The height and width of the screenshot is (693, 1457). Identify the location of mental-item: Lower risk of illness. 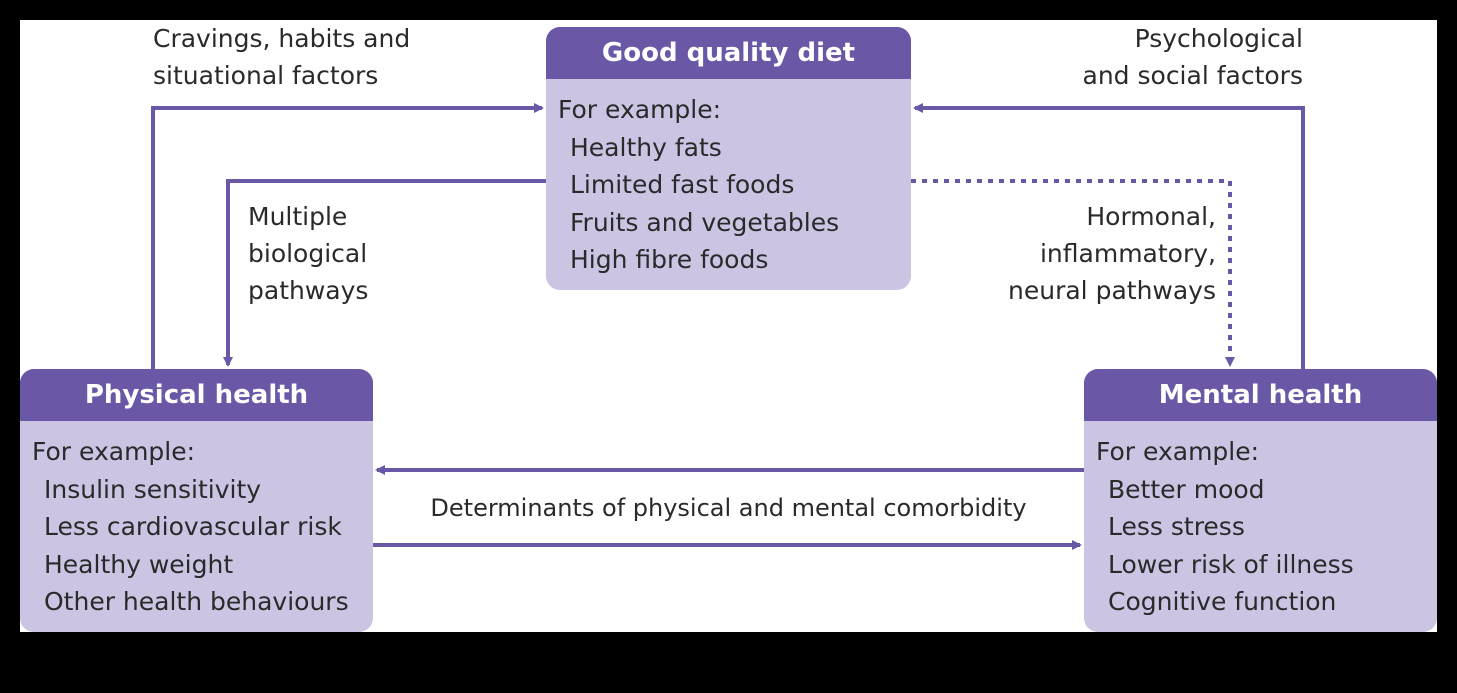
(1231, 564).